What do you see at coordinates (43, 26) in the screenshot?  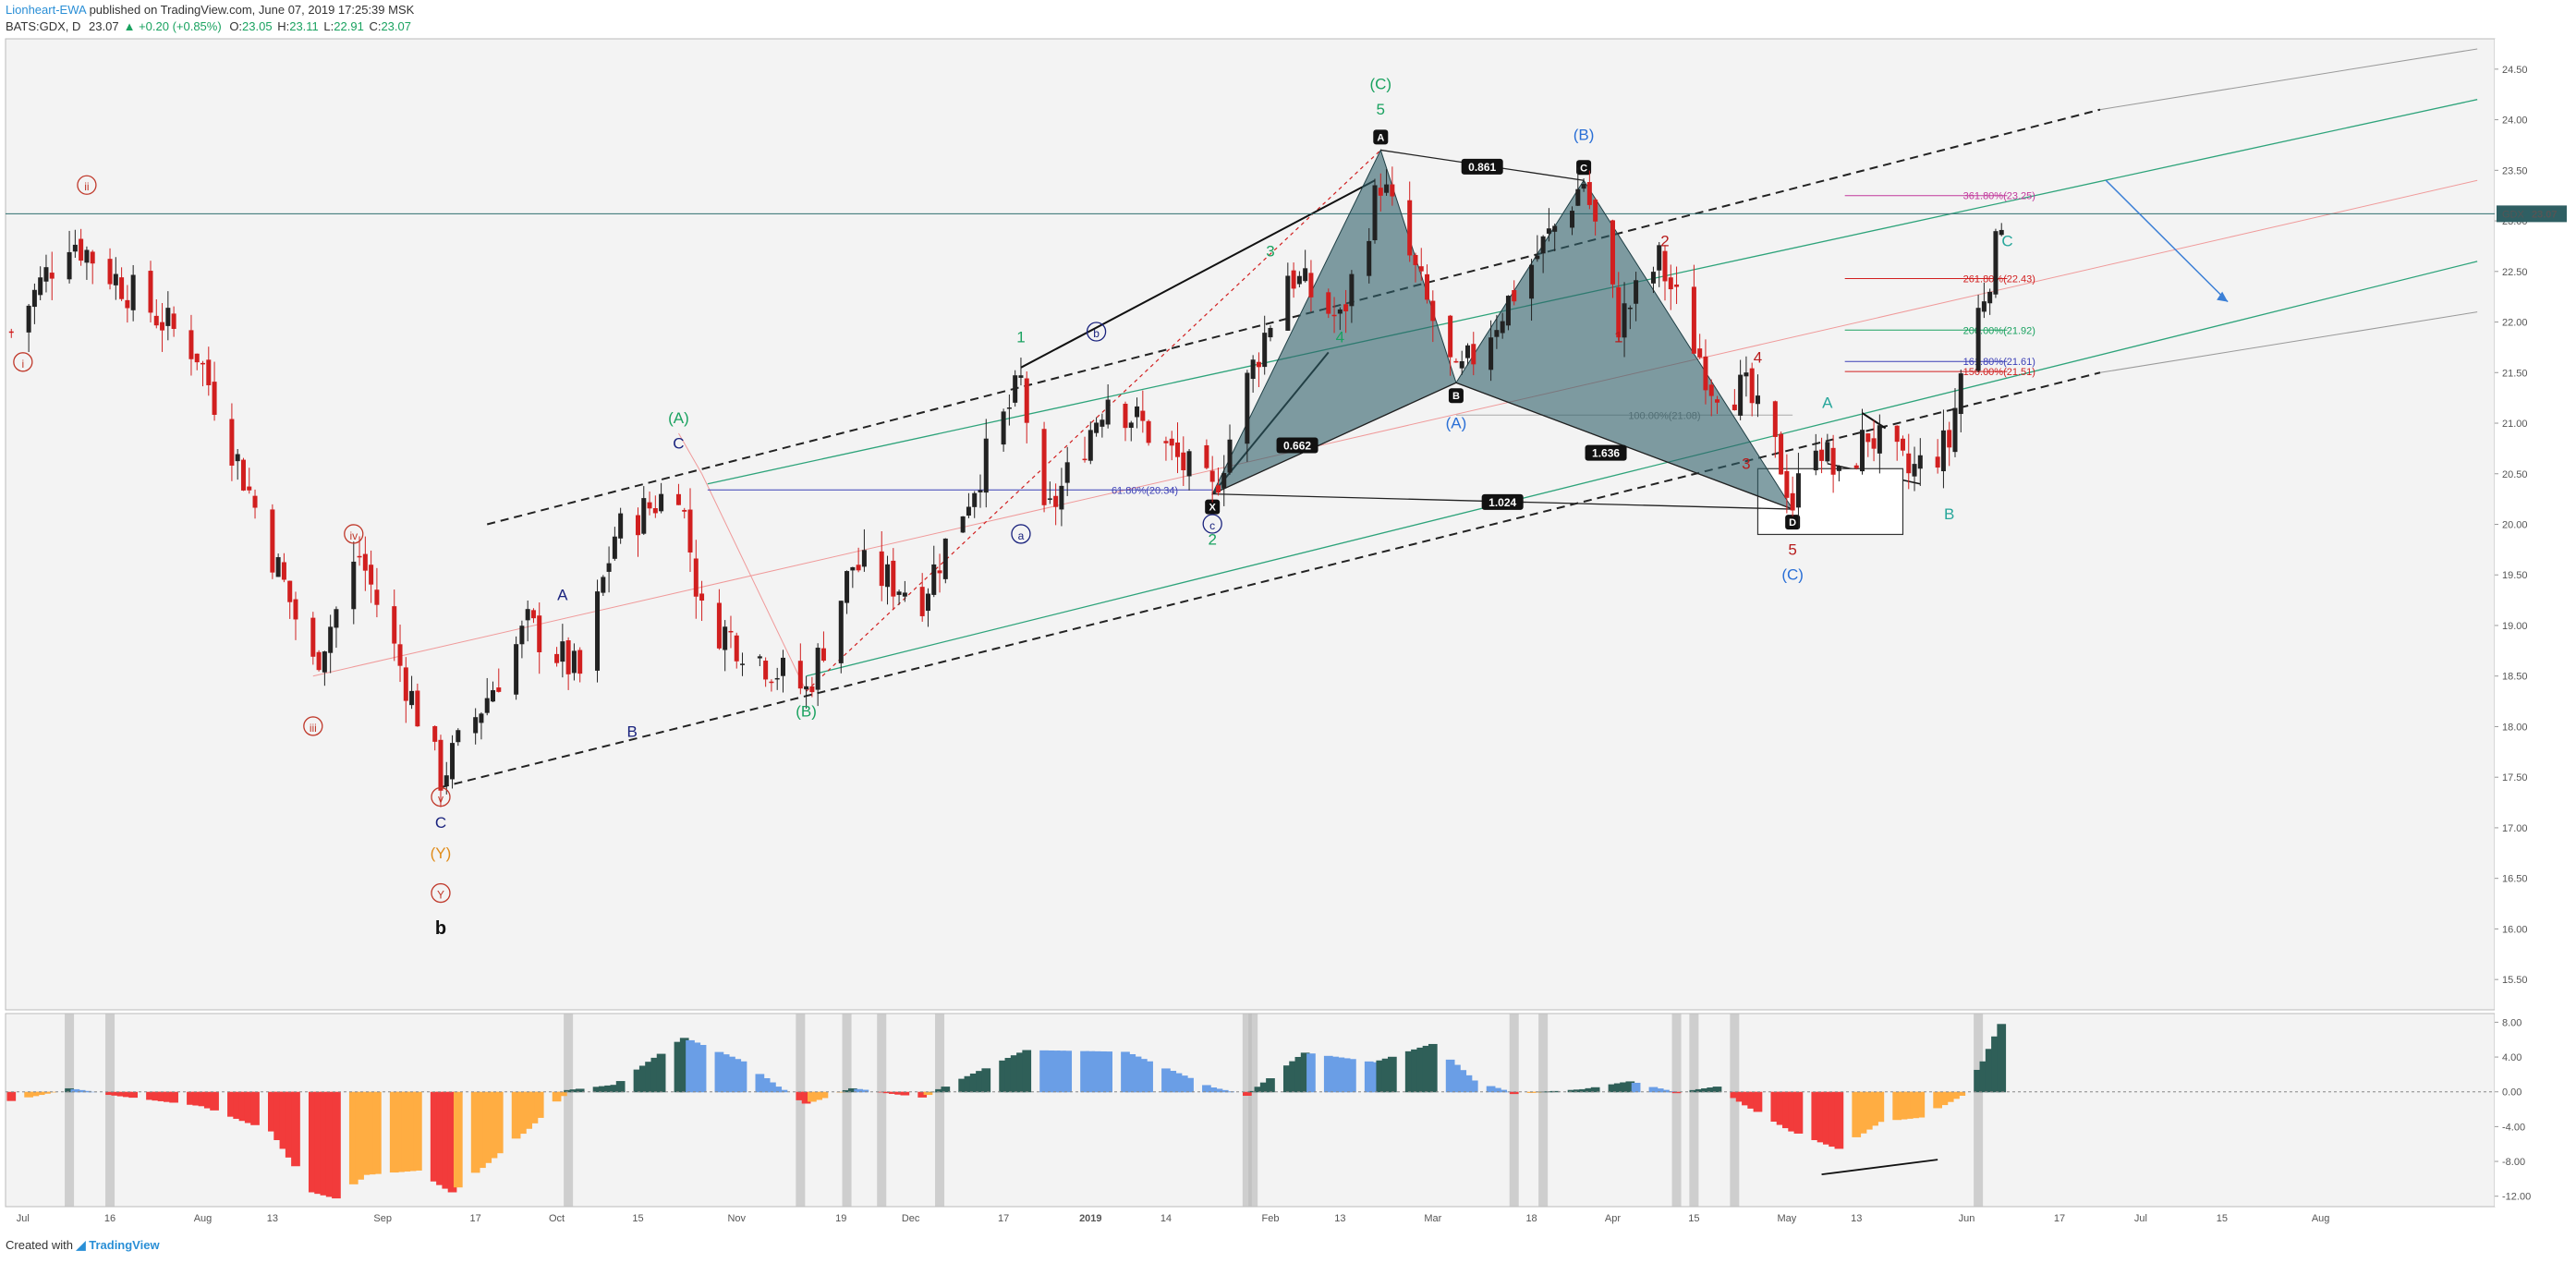 I see `symbol-label: BATS:GDX, D` at bounding box center [43, 26].